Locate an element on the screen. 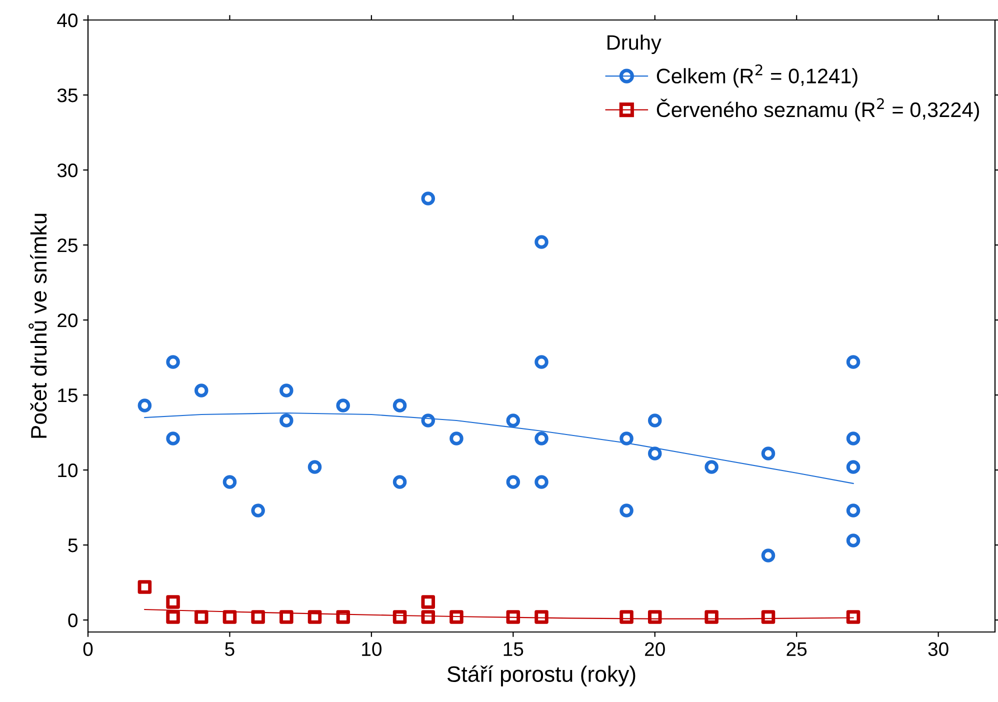  legend-title: Druhy is located at coordinates (635, 44).